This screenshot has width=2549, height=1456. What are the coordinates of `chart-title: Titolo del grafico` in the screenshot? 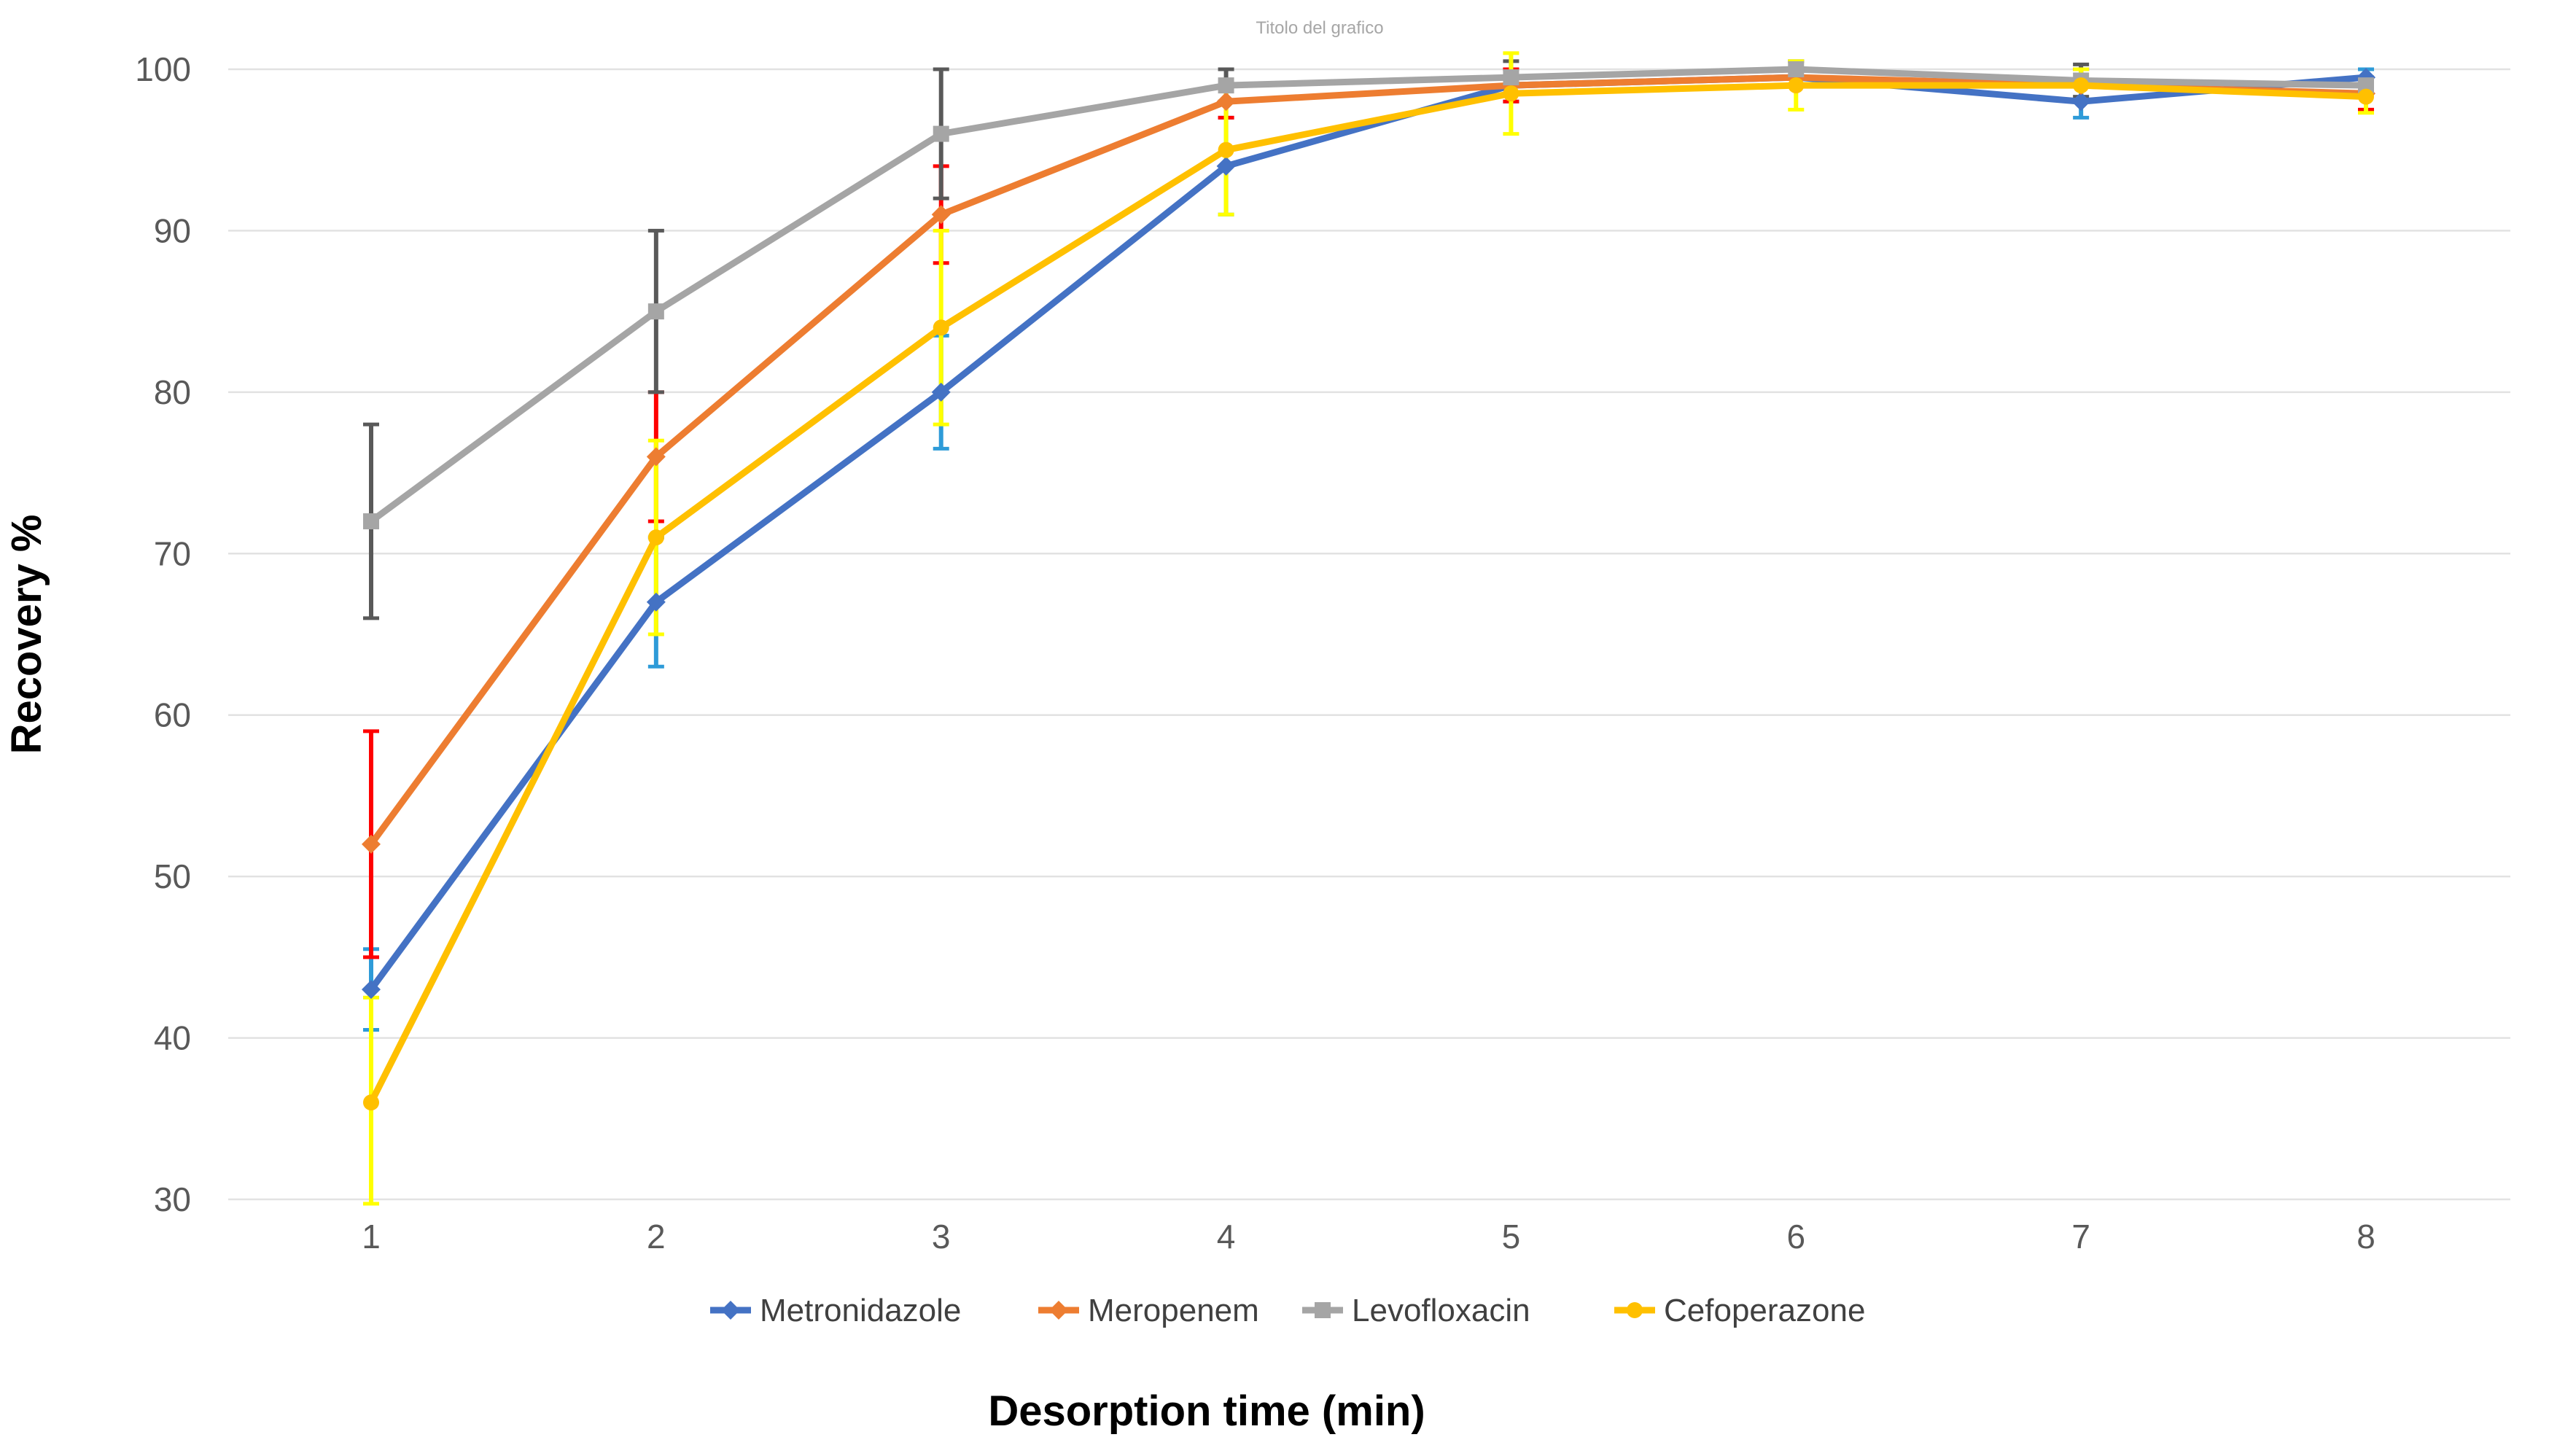 It's located at (1319, 28).